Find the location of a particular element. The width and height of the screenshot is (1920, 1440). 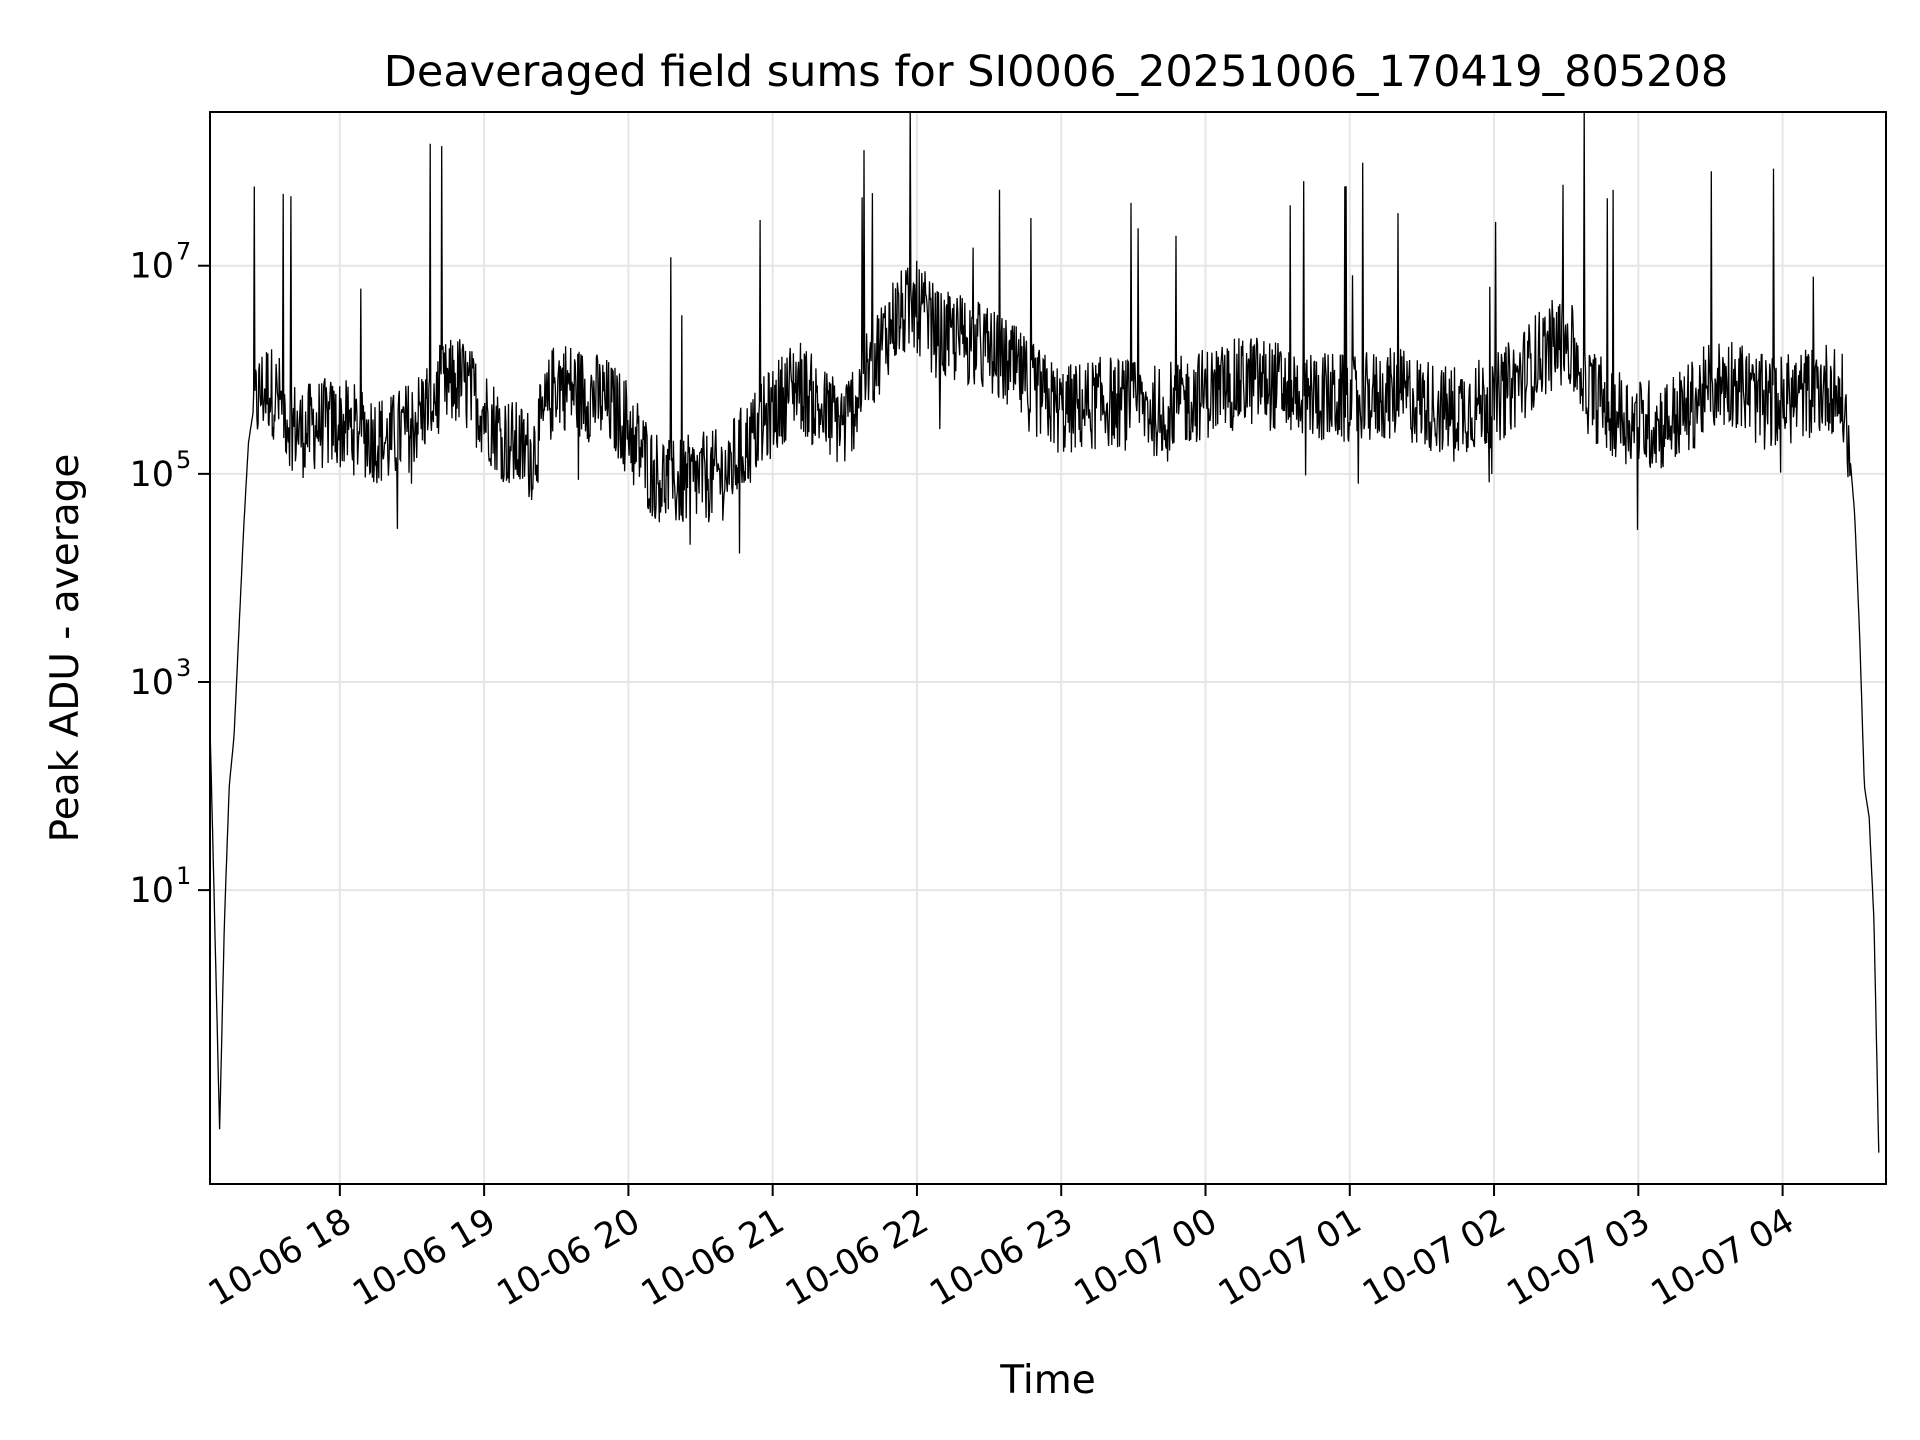

x-tick-label: 10-06 18 is located at coordinates (280, 1257).